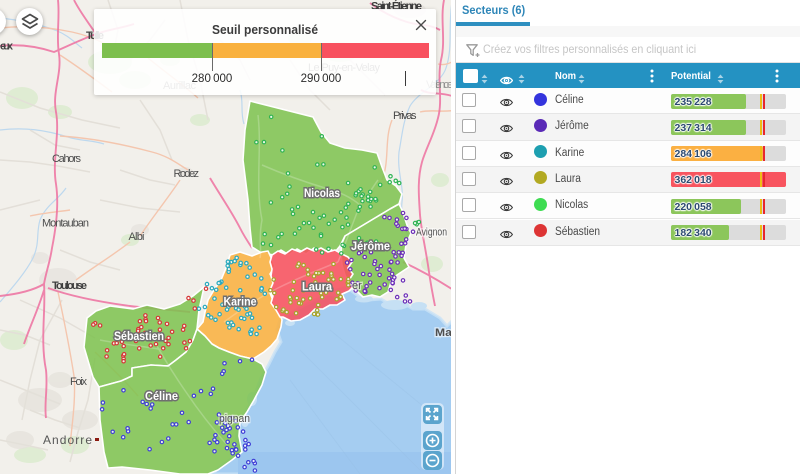  Describe the element at coordinates (322, 194) in the screenshot. I see `svg-text: Nicolas` at that location.